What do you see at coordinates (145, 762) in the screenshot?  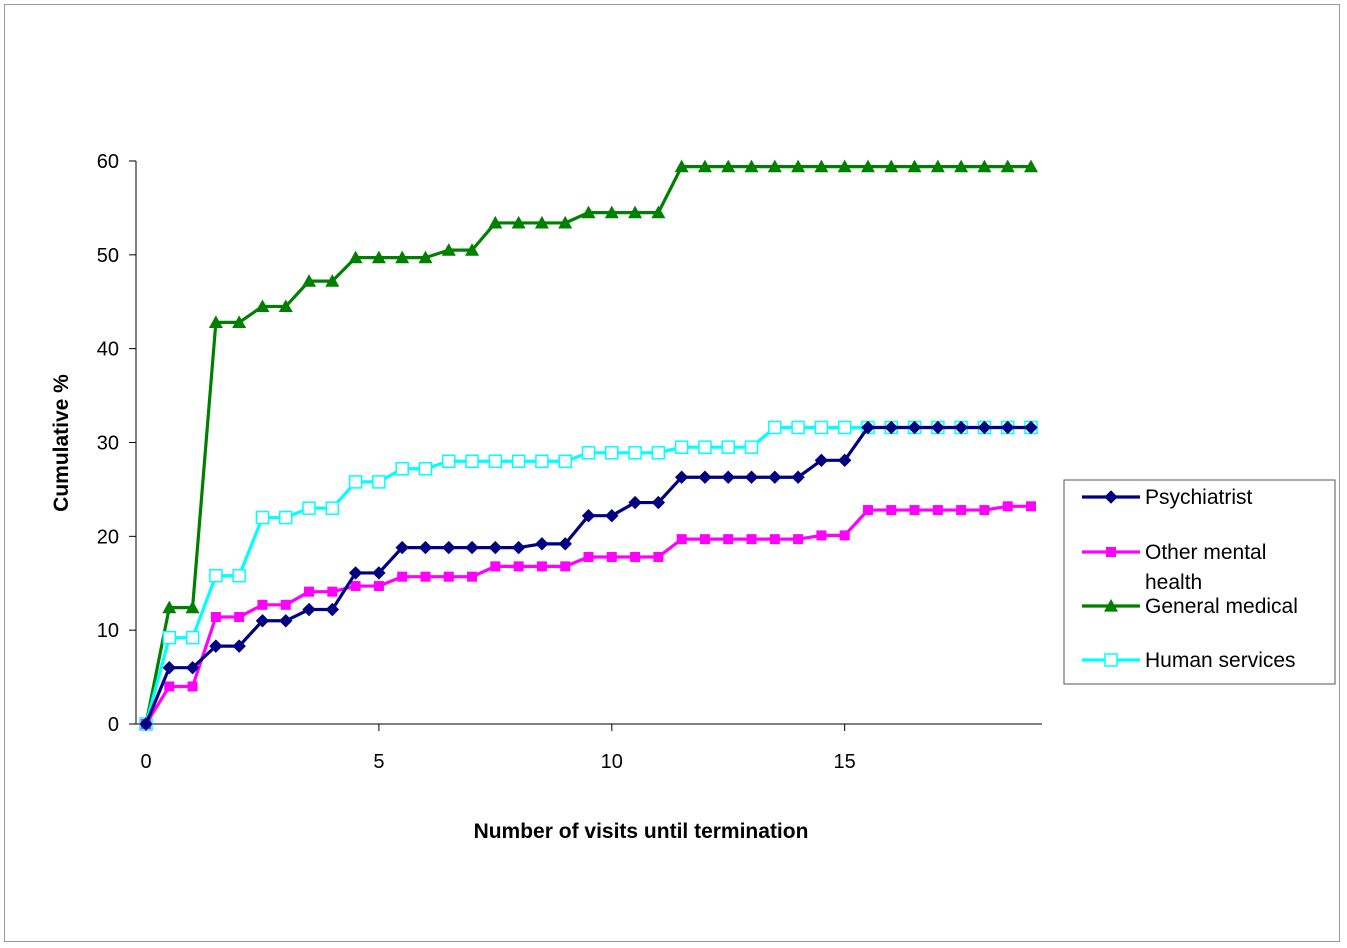 I see `x-tick-label: 0` at bounding box center [145, 762].